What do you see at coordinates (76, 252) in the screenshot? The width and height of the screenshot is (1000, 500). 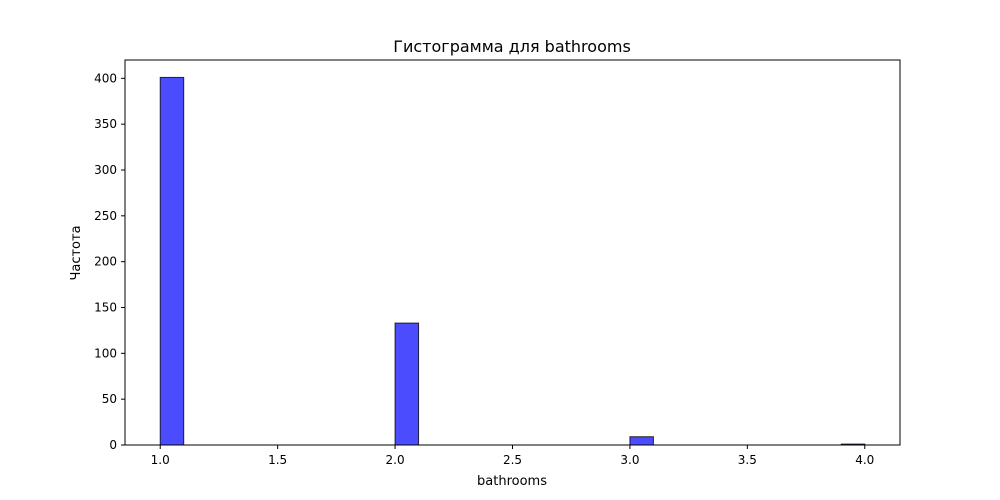 I see `y-axis-label: Частота` at bounding box center [76, 252].